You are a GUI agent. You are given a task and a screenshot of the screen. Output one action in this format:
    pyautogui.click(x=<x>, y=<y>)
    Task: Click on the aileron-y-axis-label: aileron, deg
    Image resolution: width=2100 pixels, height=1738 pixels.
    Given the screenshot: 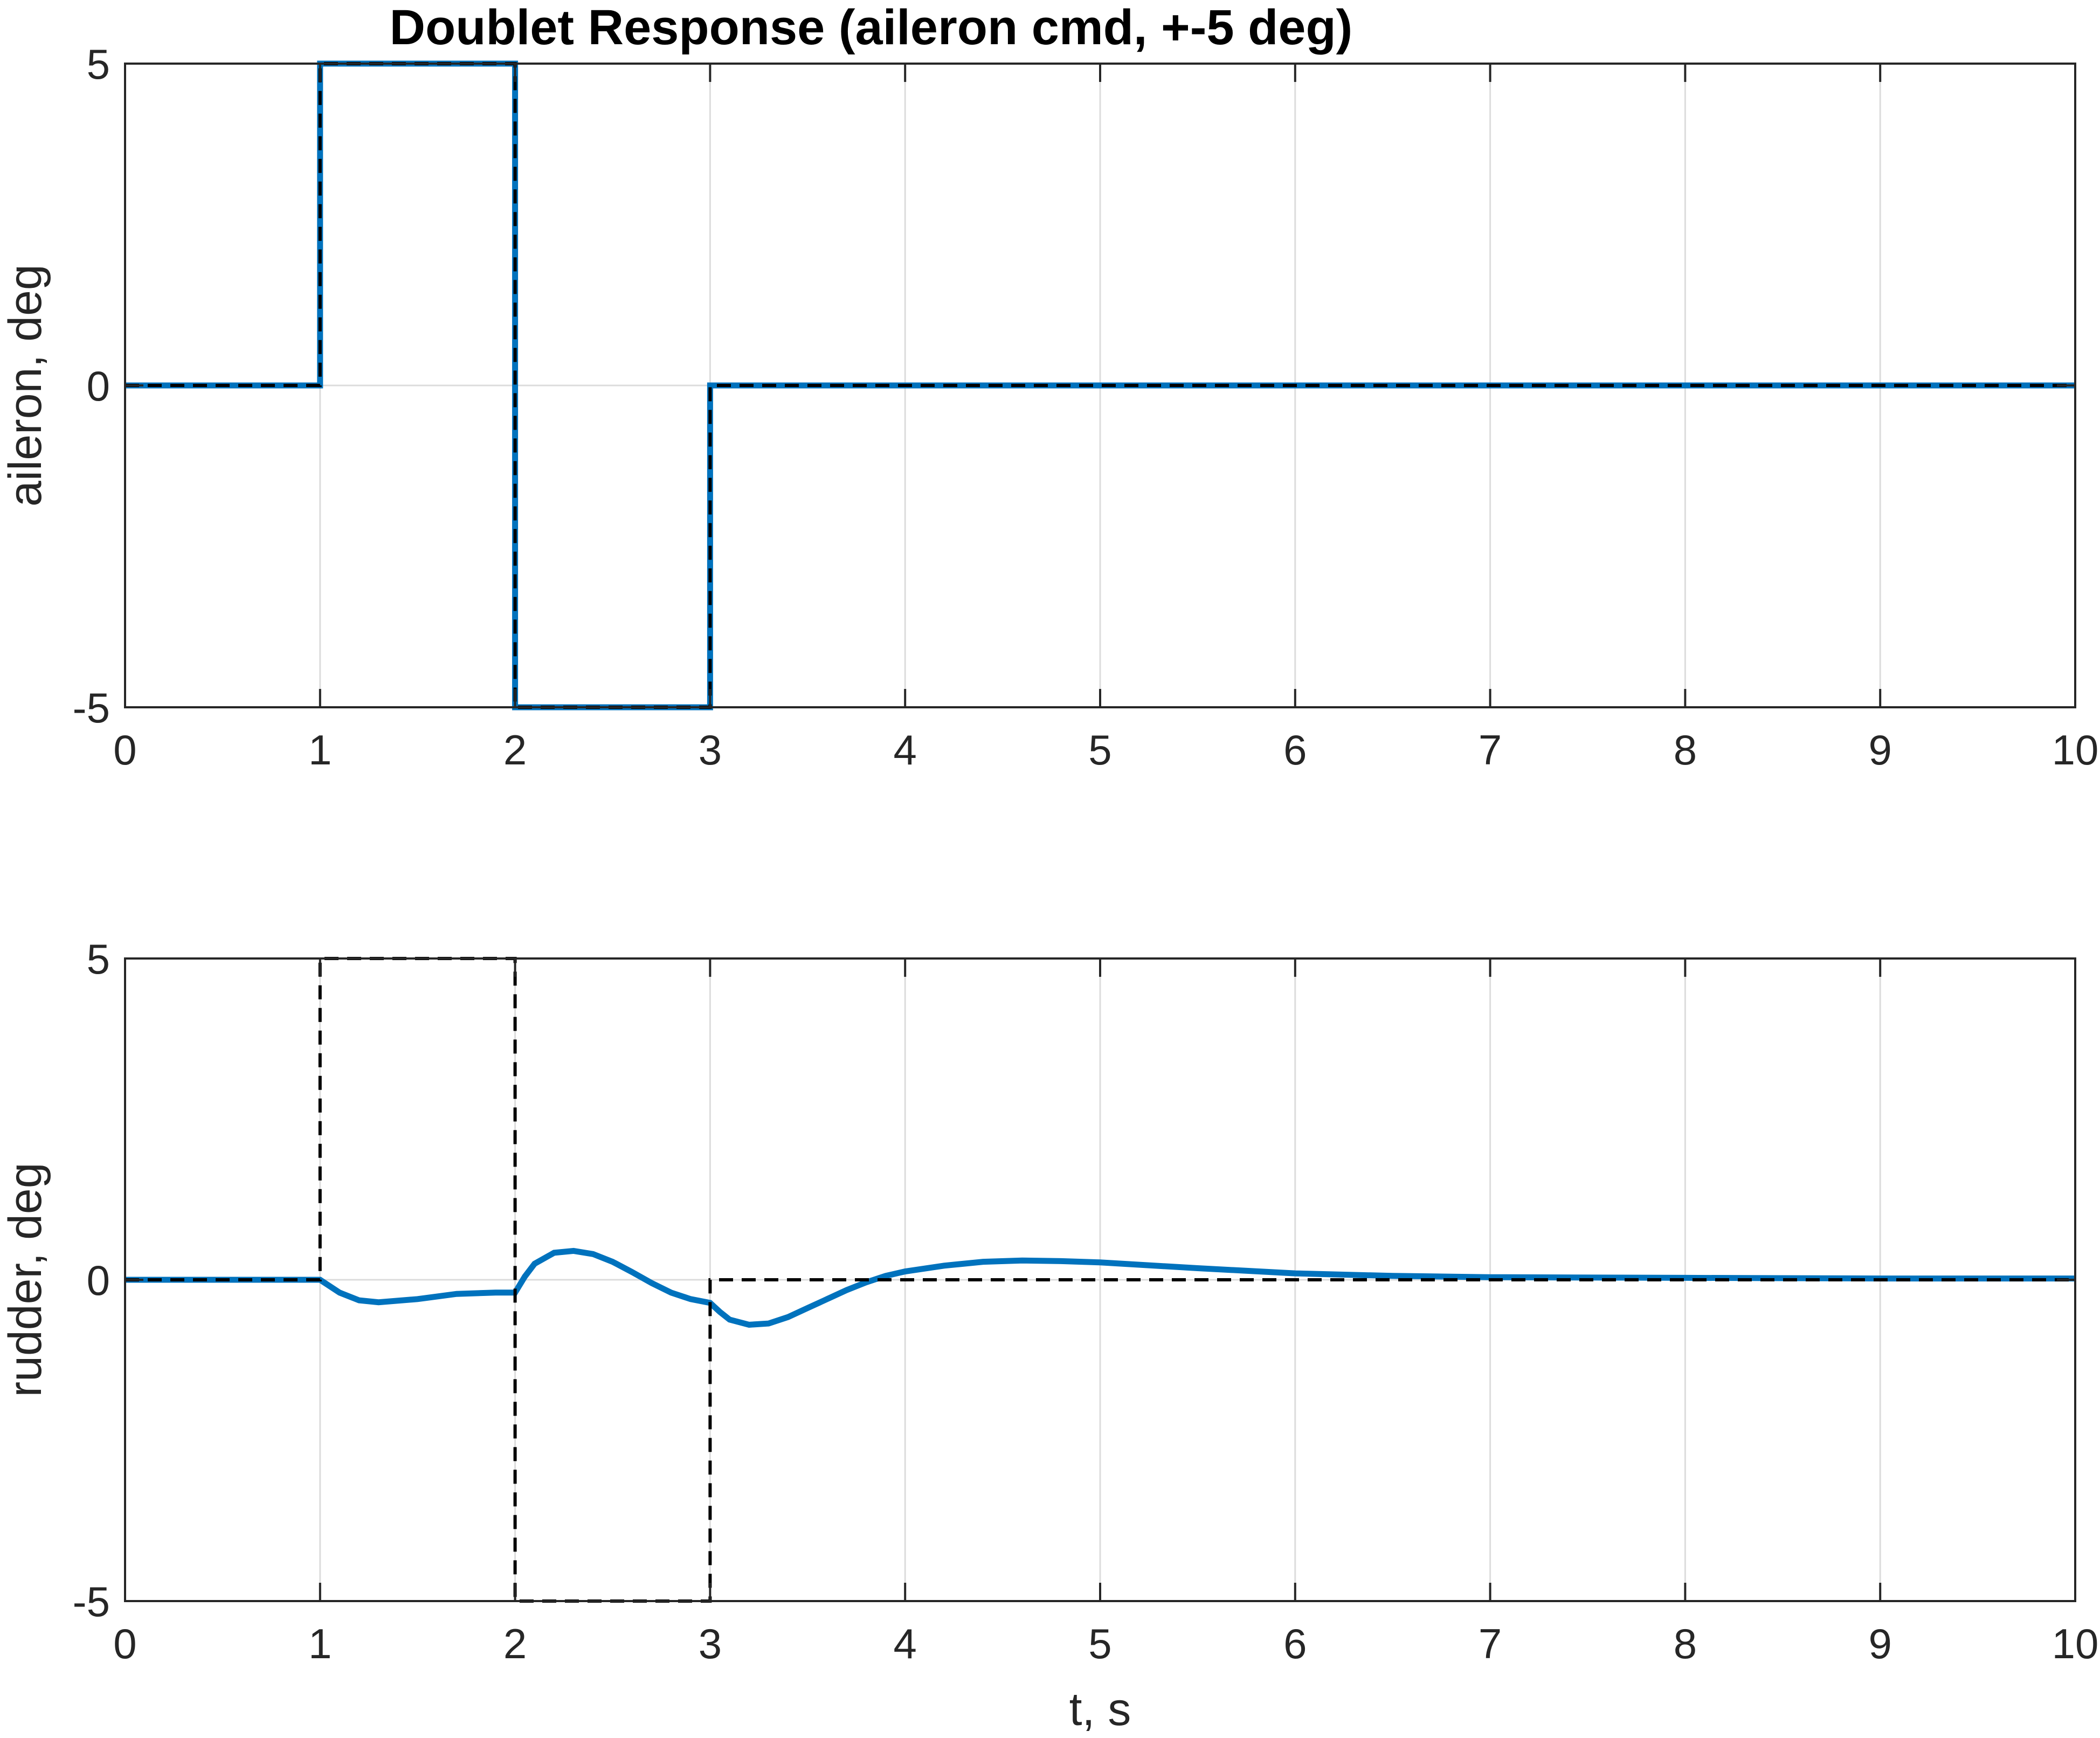 What is the action you would take?
    pyautogui.click(x=25, y=385)
    